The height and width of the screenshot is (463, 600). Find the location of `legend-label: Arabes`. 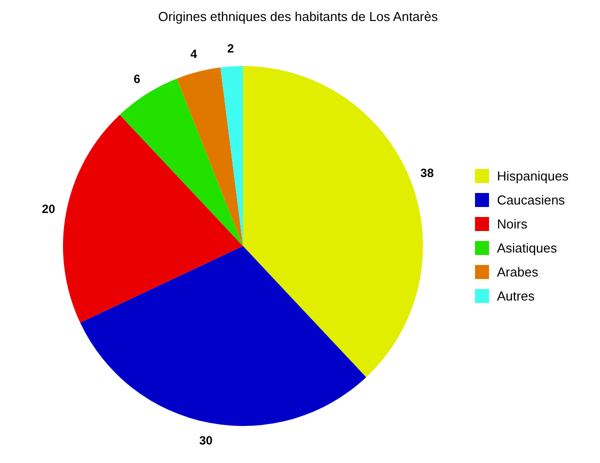

legend-label: Arabes is located at coordinates (518, 272).